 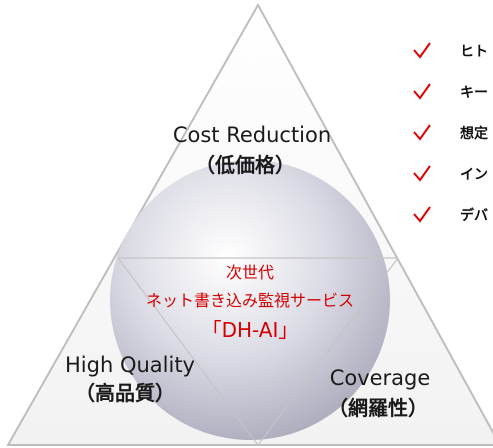 I want to click on corner-label: Coverage, so click(x=380, y=378).